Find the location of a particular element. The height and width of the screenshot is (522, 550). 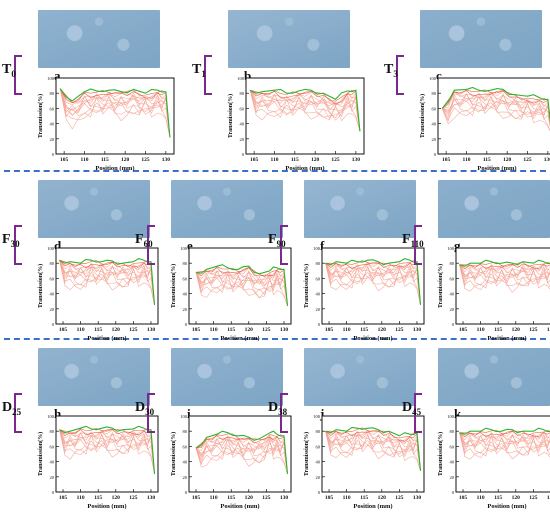

group-label: D38 is located at coordinates (277, 408).